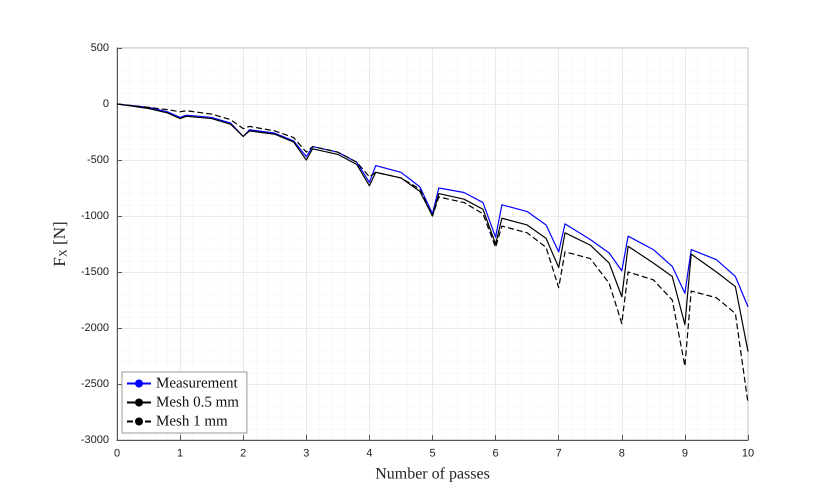 The height and width of the screenshot is (489, 814). I want to click on legend-label: Mesh 1 mm, so click(192, 422).